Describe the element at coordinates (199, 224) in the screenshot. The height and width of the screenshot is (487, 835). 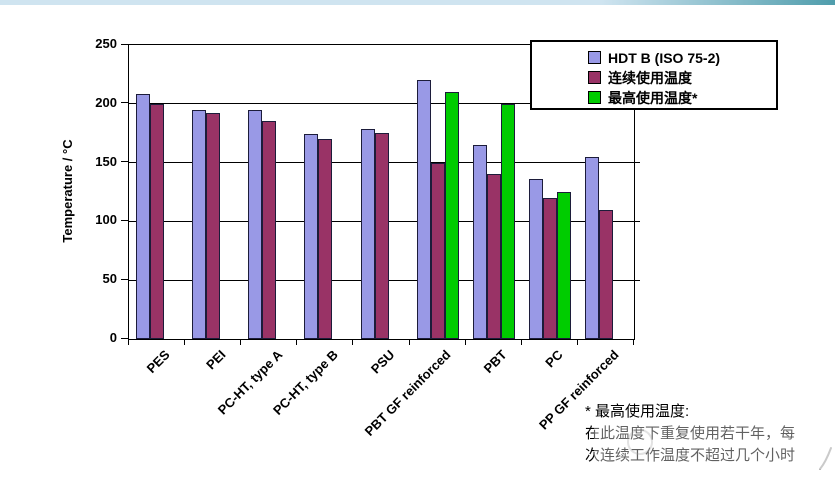
I see `bar-hdt-b-iso-75-2--pei` at that location.